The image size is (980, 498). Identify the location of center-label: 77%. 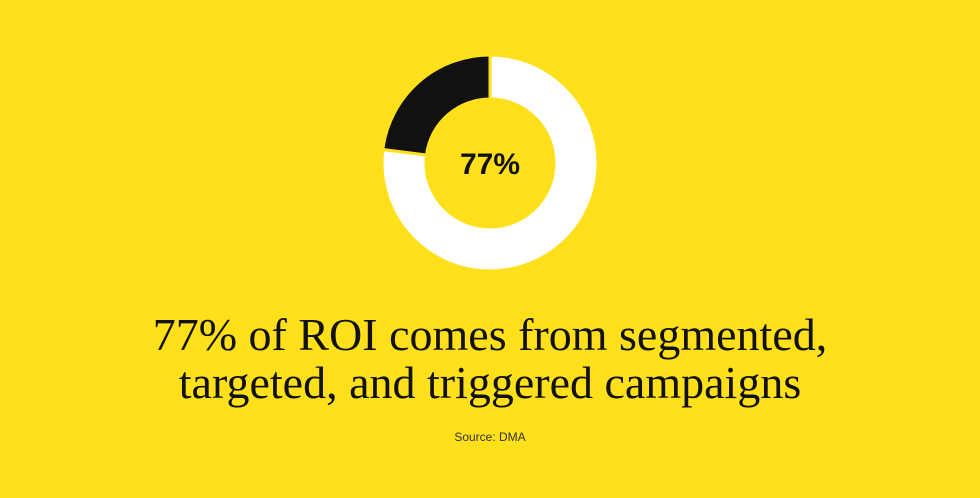
(490, 164).